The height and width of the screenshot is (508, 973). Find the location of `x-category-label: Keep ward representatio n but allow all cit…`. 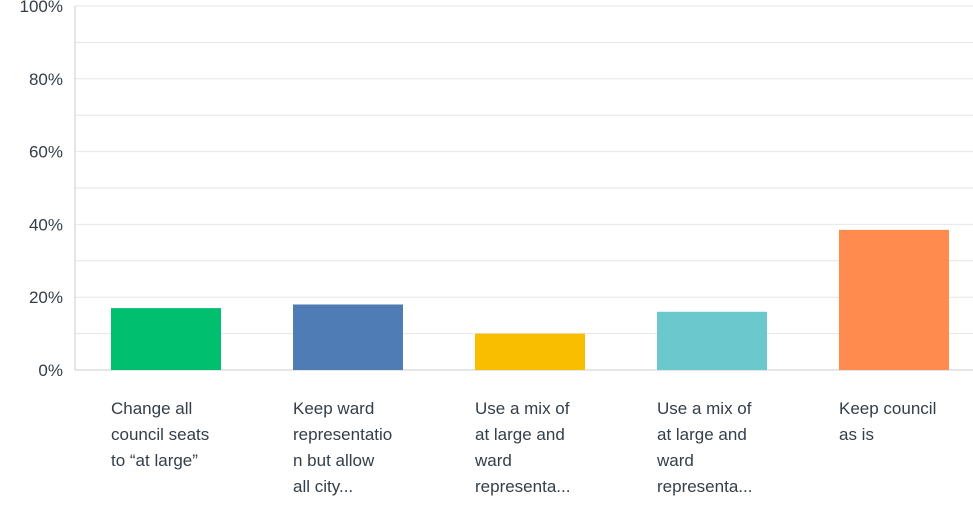

x-category-label: Keep ward representatio n but allow all cit… is located at coordinates (342, 447).